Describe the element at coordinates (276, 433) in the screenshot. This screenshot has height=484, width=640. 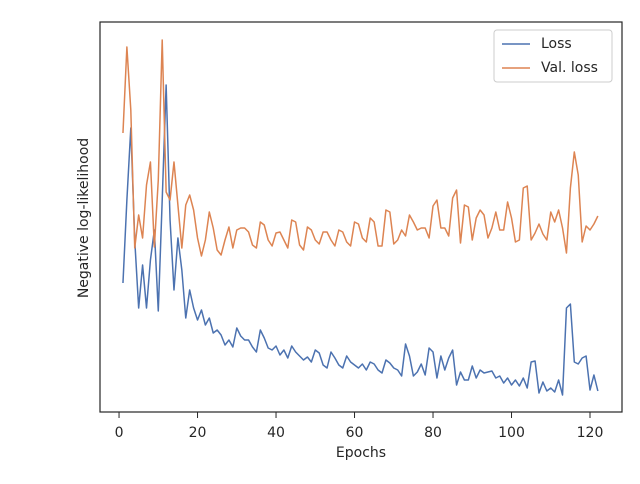
I see `x-tick-label: 40` at that location.